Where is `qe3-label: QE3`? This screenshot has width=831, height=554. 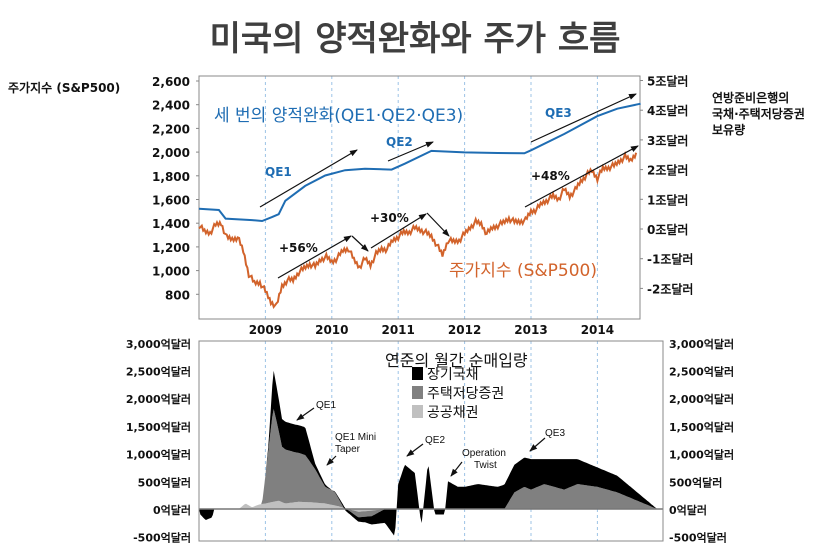 qe3-label: QE3 is located at coordinates (558, 113).